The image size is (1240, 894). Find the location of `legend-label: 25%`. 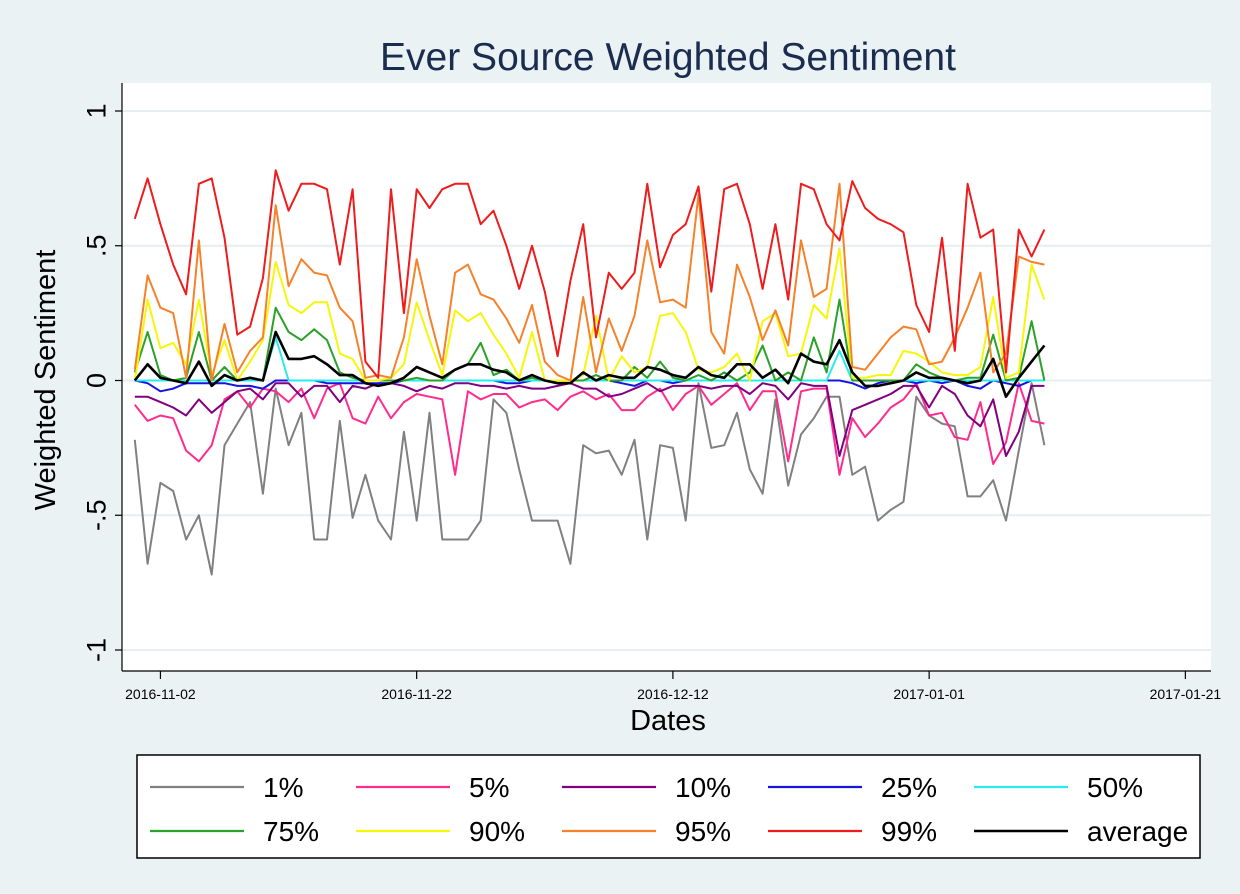

legend-label: 25% is located at coordinates (909, 787).